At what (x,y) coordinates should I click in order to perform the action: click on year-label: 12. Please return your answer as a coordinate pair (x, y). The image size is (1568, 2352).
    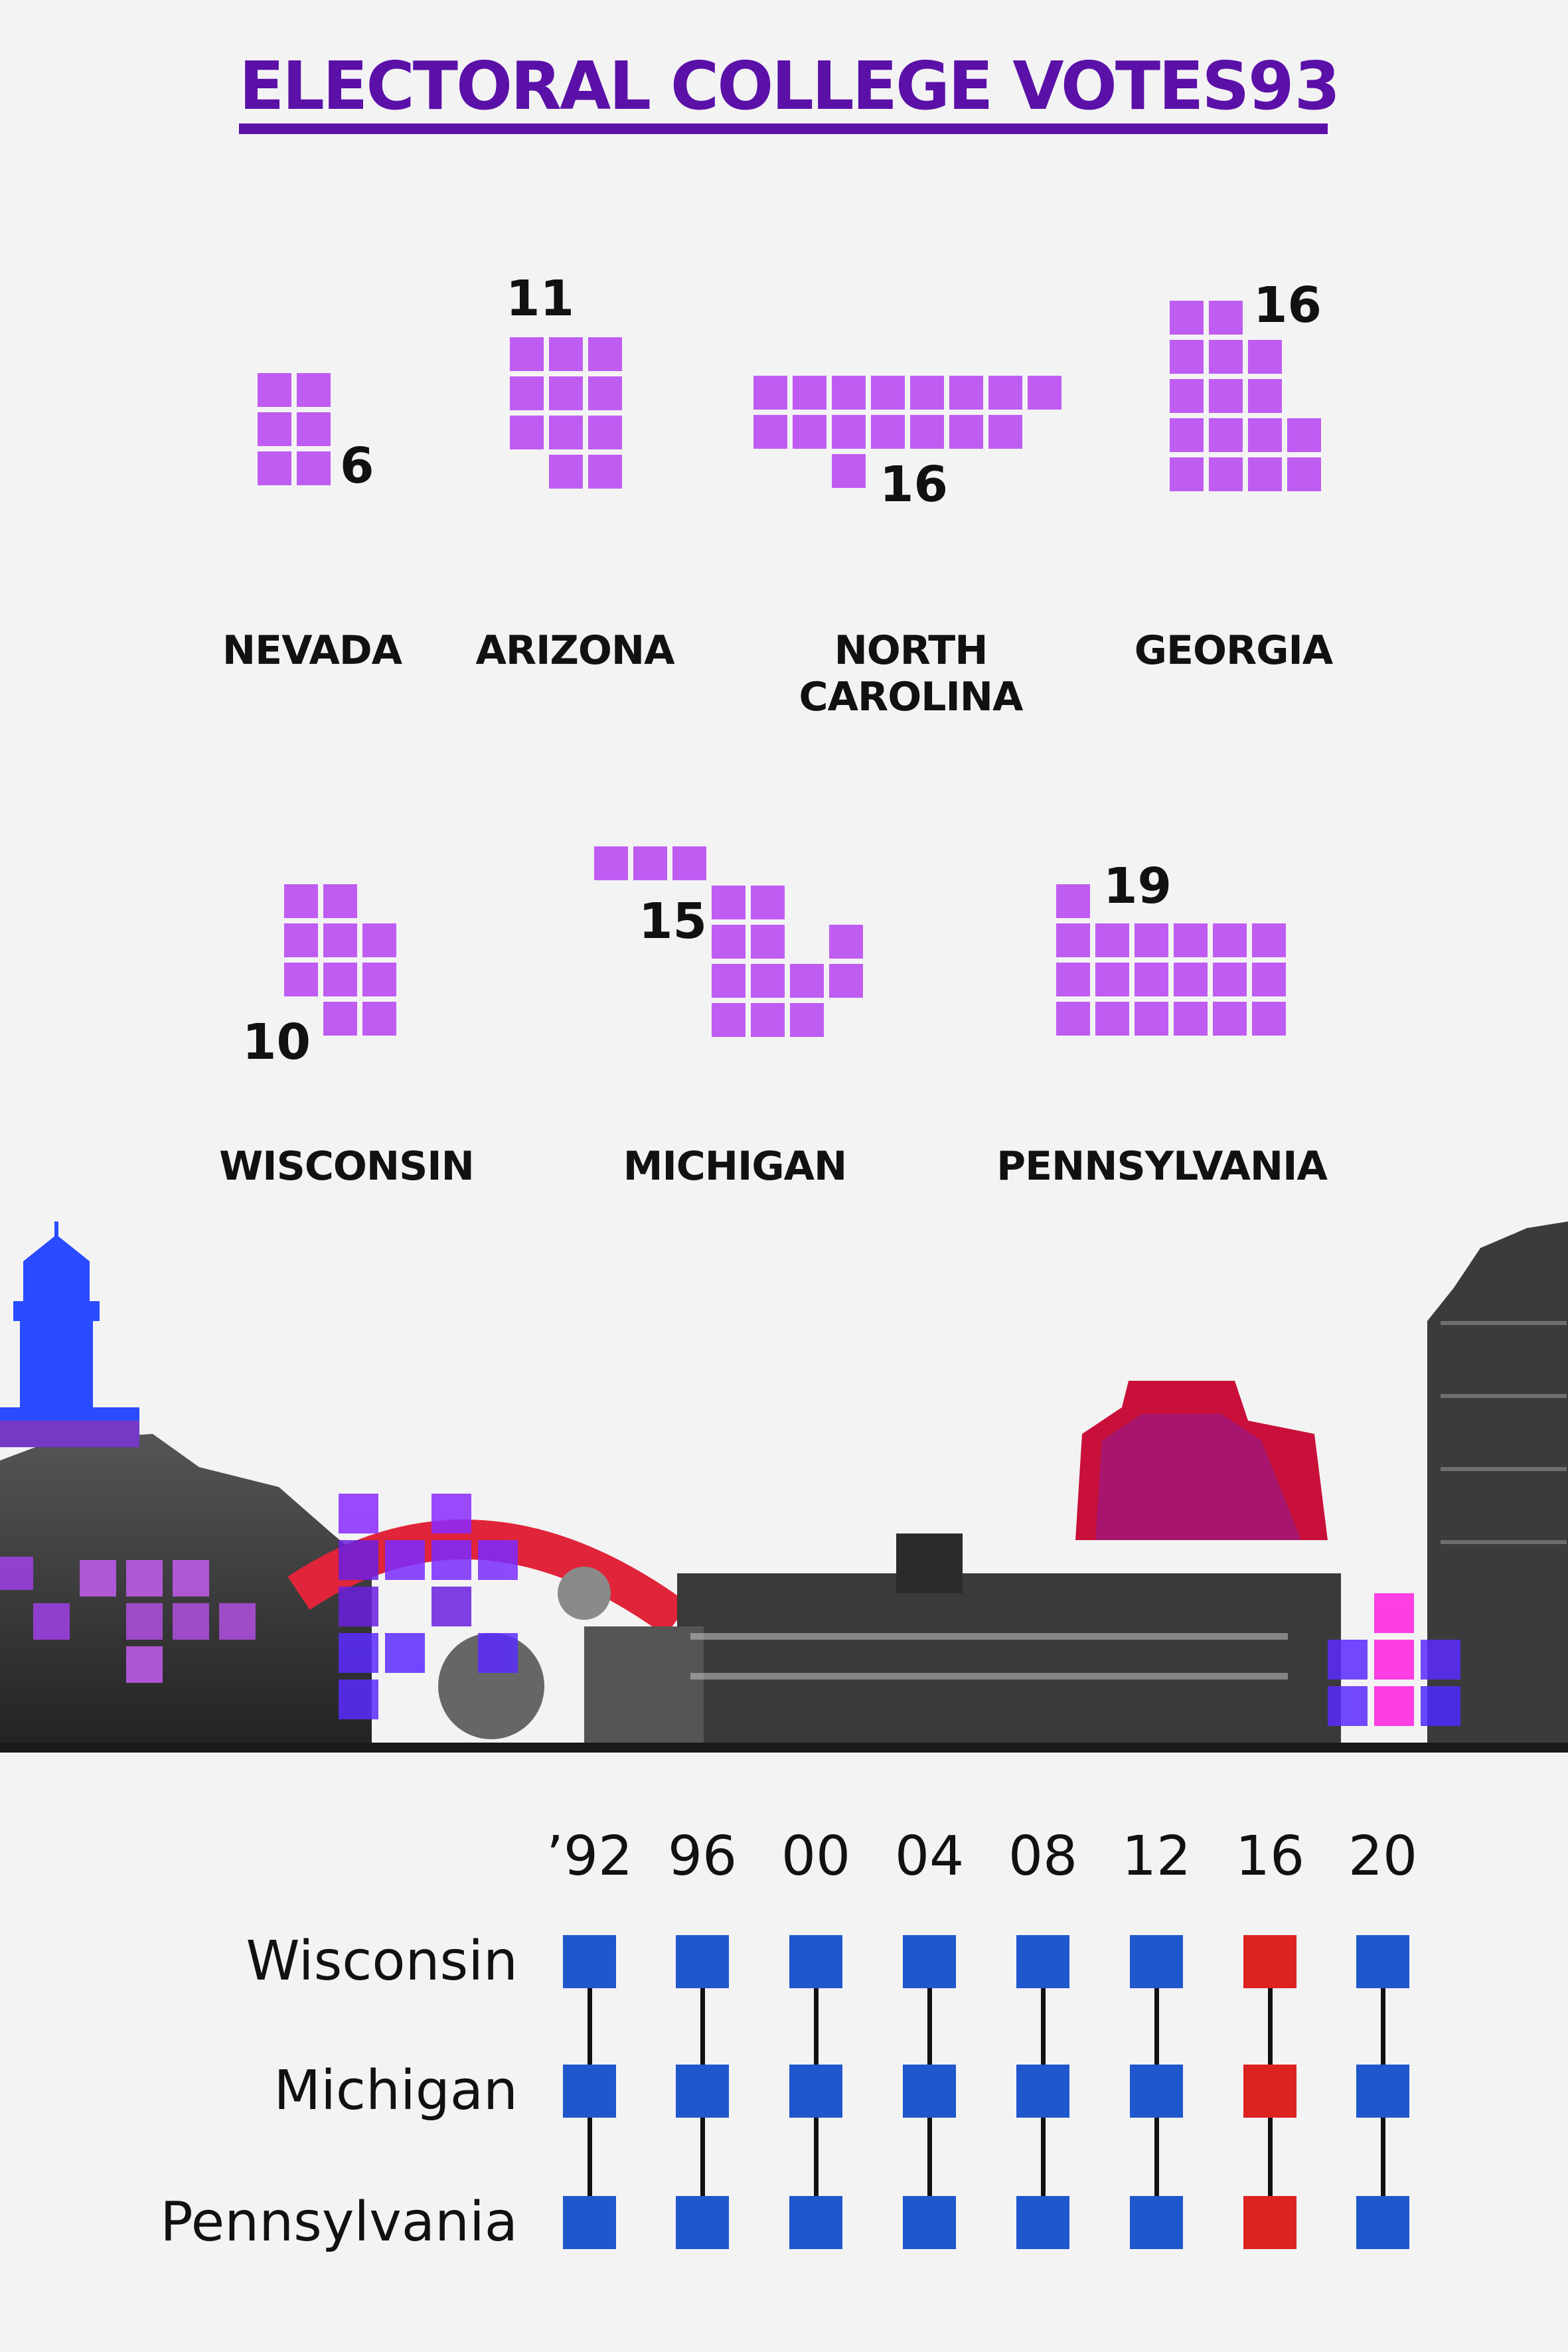
    Looking at the image, I should click on (1157, 1857).